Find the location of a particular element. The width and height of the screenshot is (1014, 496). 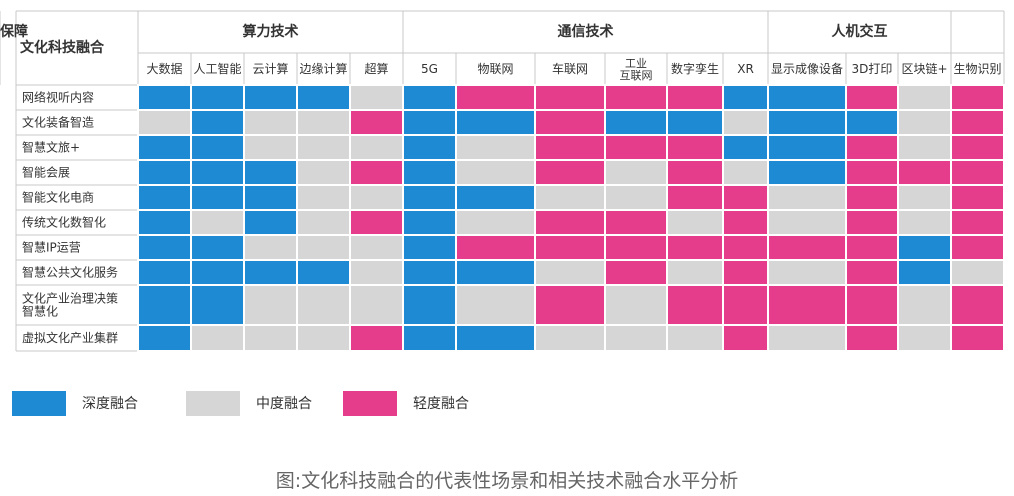

figure-caption: 图:文化科技融合的代表性场景和相关技术融合水平分析 is located at coordinates (507, 481).